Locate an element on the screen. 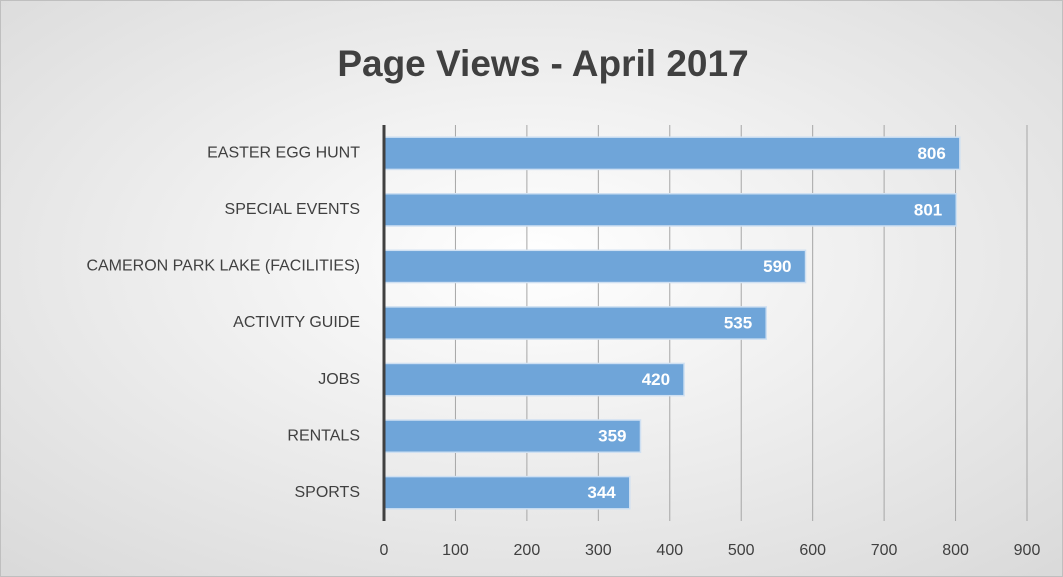 This screenshot has width=1063, height=577. chart-title: Page Views - April 2017 is located at coordinates (542, 63).